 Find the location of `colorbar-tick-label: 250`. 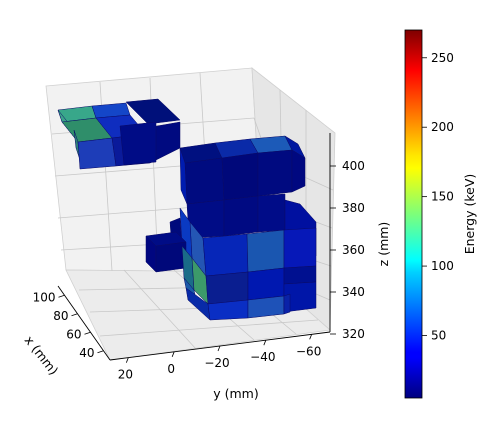

colorbar-tick-label: 250 is located at coordinates (442, 58).